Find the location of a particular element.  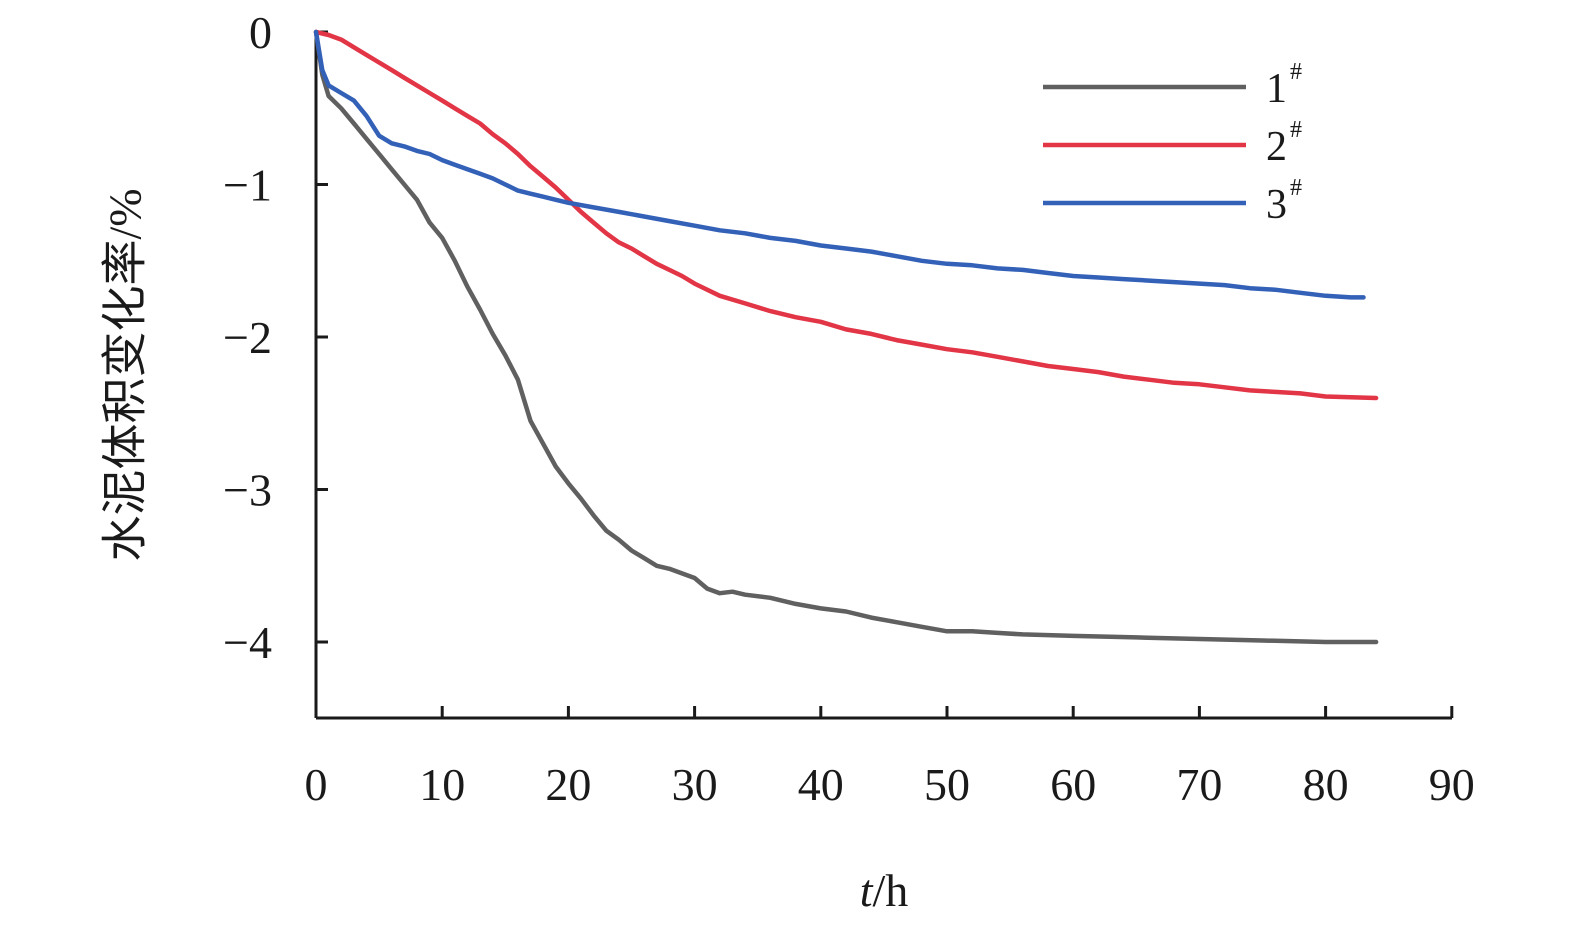

y-axis-title: 水泥体积变化率/% is located at coordinates (125, 374).